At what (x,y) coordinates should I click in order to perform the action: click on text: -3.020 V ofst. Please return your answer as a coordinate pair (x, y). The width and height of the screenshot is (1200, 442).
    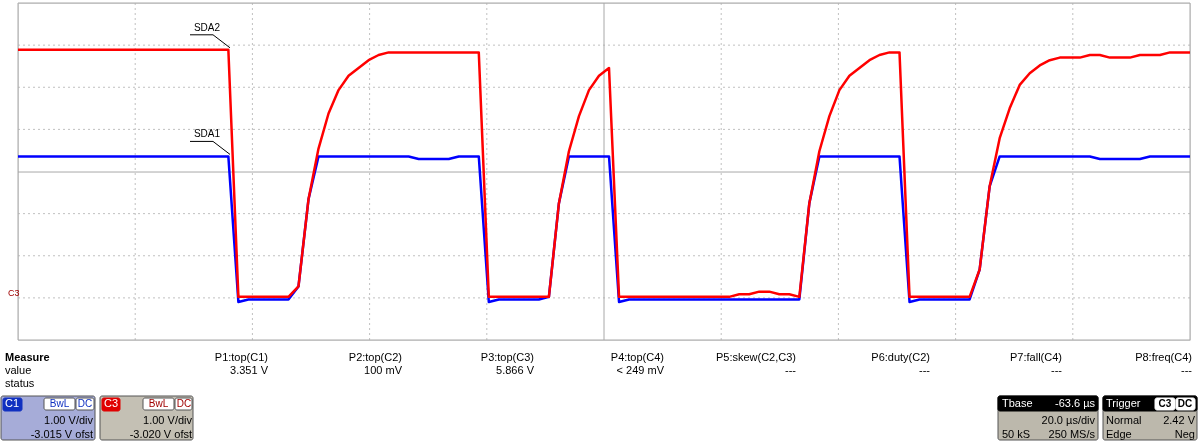
    Looking at the image, I should click on (160, 434).